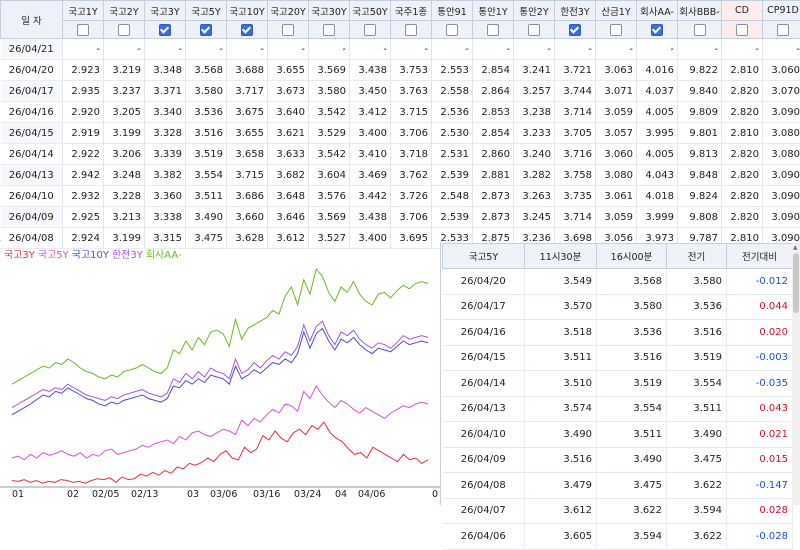 The width and height of the screenshot is (800, 550). Describe the element at coordinates (700, 175) in the screenshot. I see `rate-cell: 9.848` at that location.